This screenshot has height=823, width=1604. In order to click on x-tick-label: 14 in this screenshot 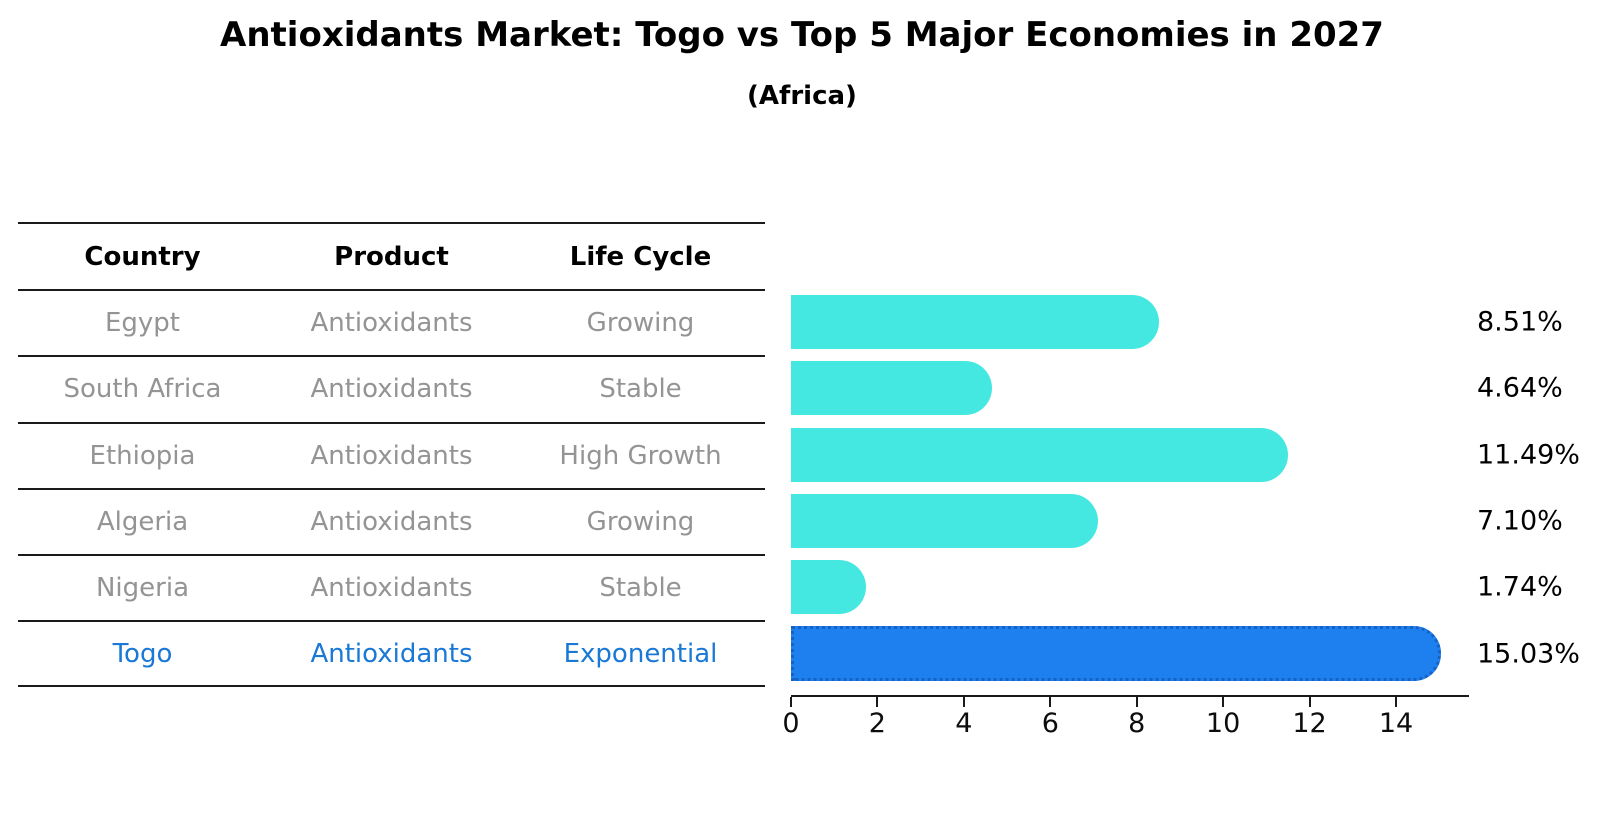, I will do `click(1396, 723)`.